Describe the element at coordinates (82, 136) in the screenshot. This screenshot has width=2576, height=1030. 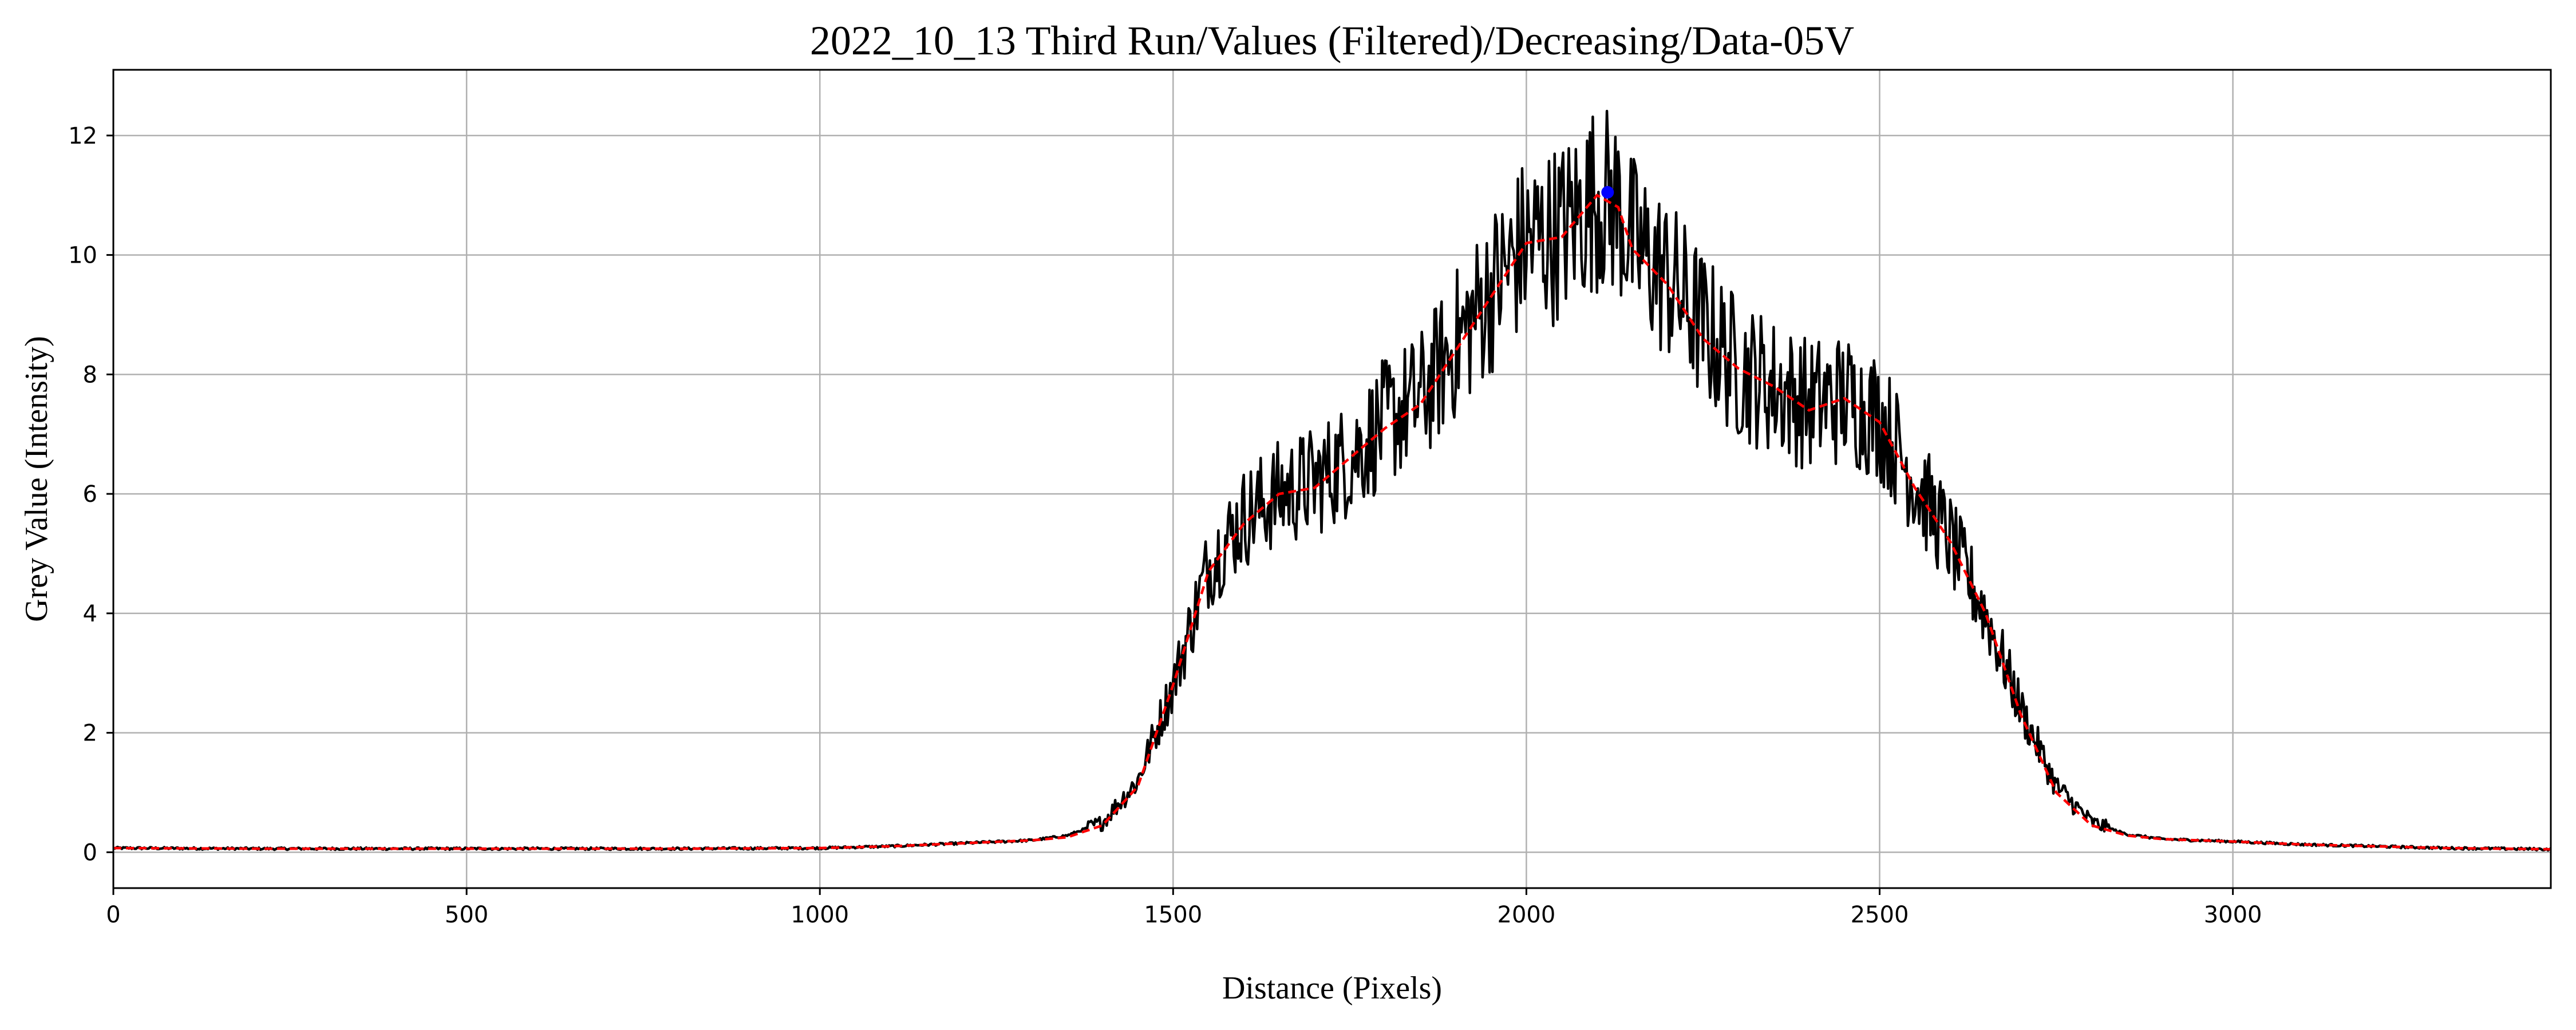
I see `y-tick-label: 12` at that location.